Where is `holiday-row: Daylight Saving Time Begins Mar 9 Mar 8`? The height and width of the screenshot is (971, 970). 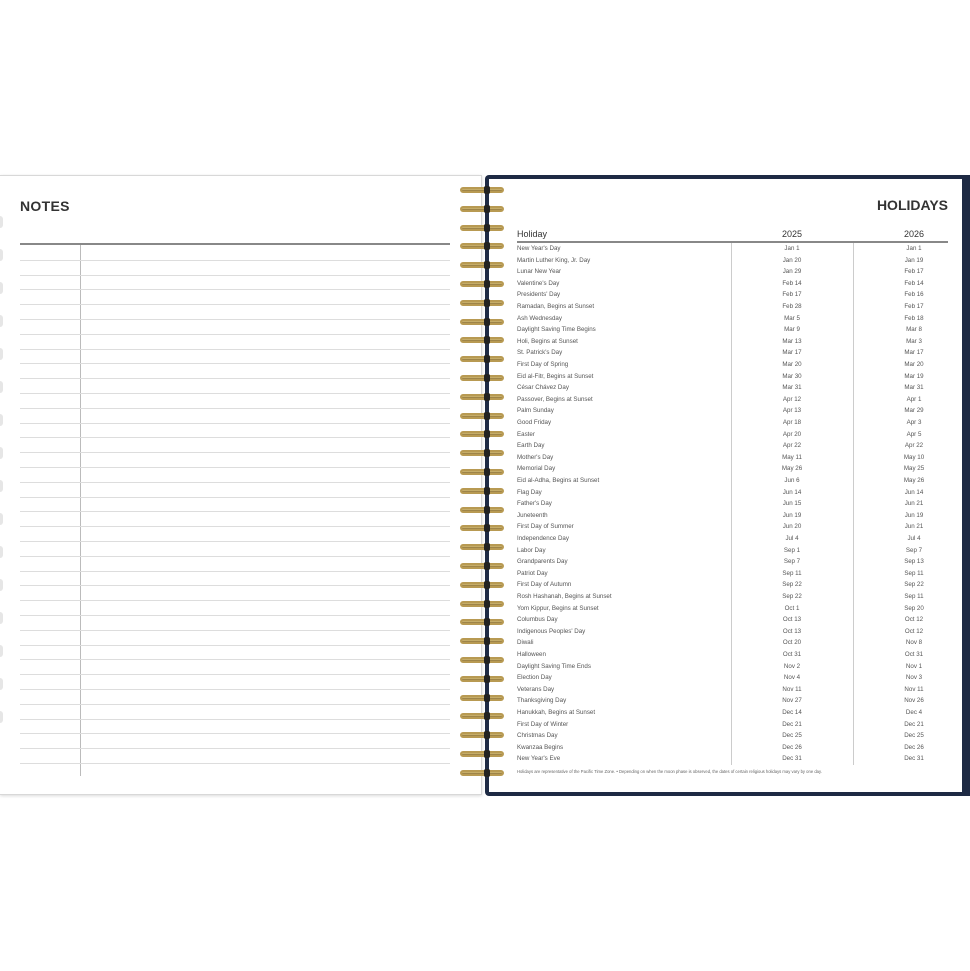 holiday-row: Daylight Saving Time Begins Mar 9 Mar 8 is located at coordinates (732, 330).